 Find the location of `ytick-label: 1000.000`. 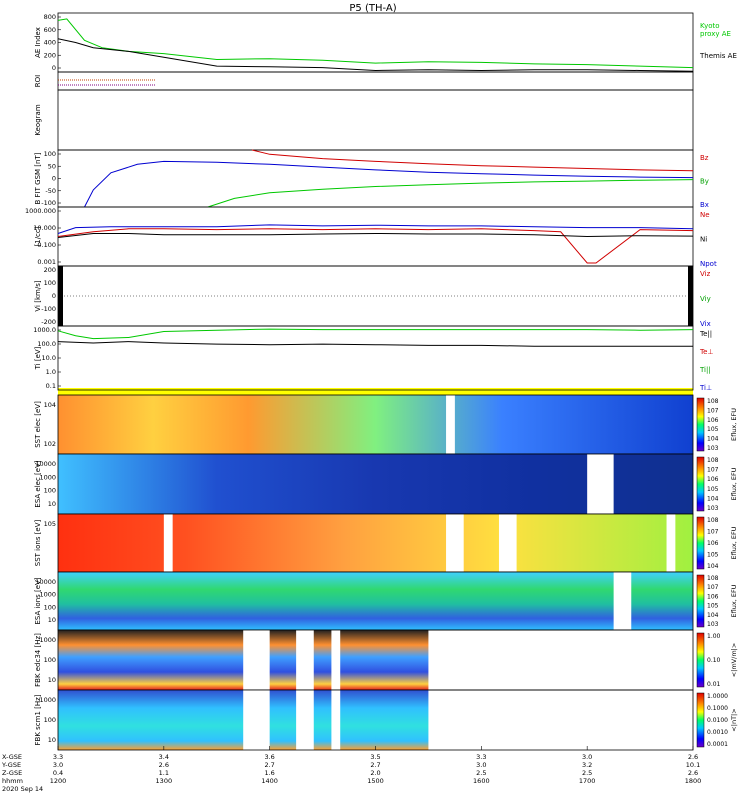

ytick-label: 1000.000 is located at coordinates (40, 211).